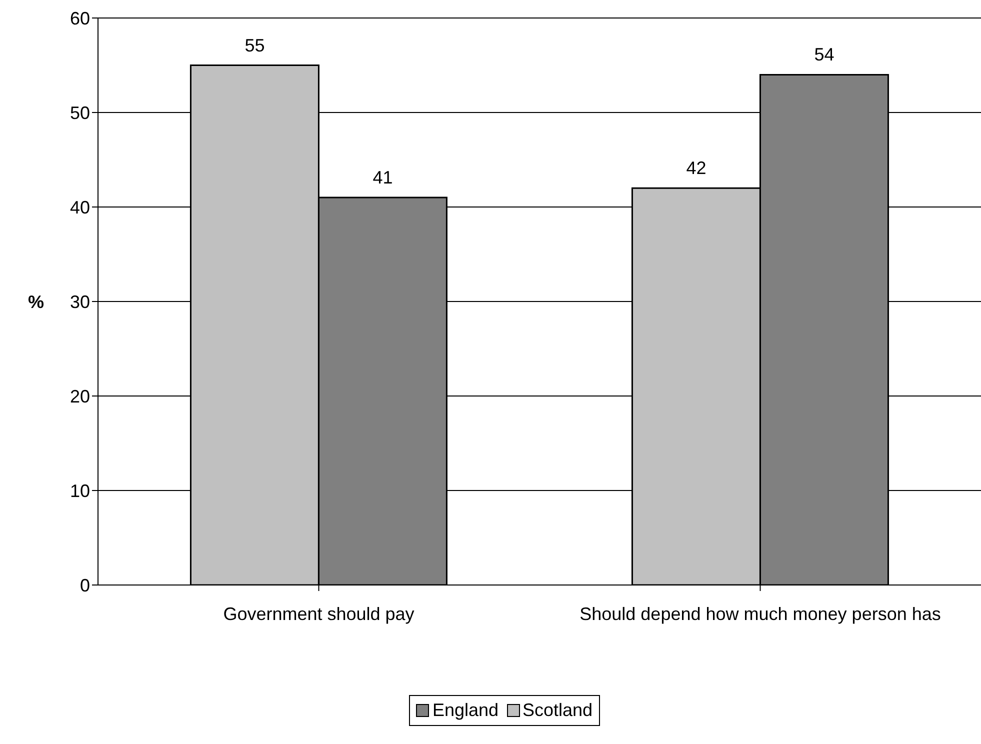  Describe the element at coordinates (318, 614) in the screenshot. I see `x-tick-label: Government should pay` at that location.